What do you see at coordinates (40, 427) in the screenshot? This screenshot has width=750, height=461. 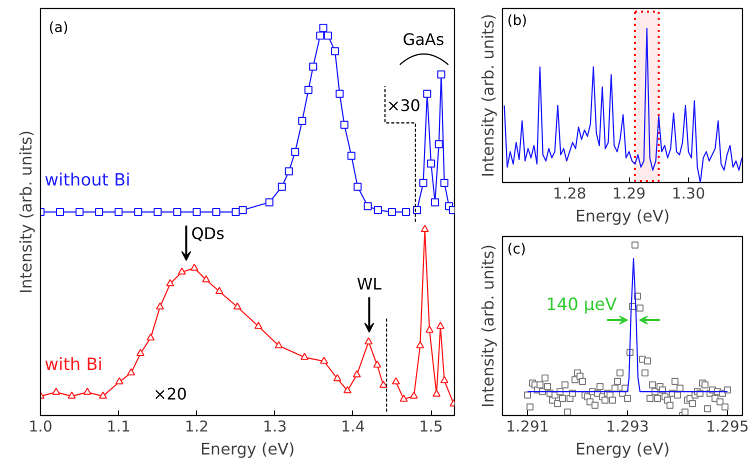 I see `x-tick-label: 1.0` at bounding box center [40, 427].